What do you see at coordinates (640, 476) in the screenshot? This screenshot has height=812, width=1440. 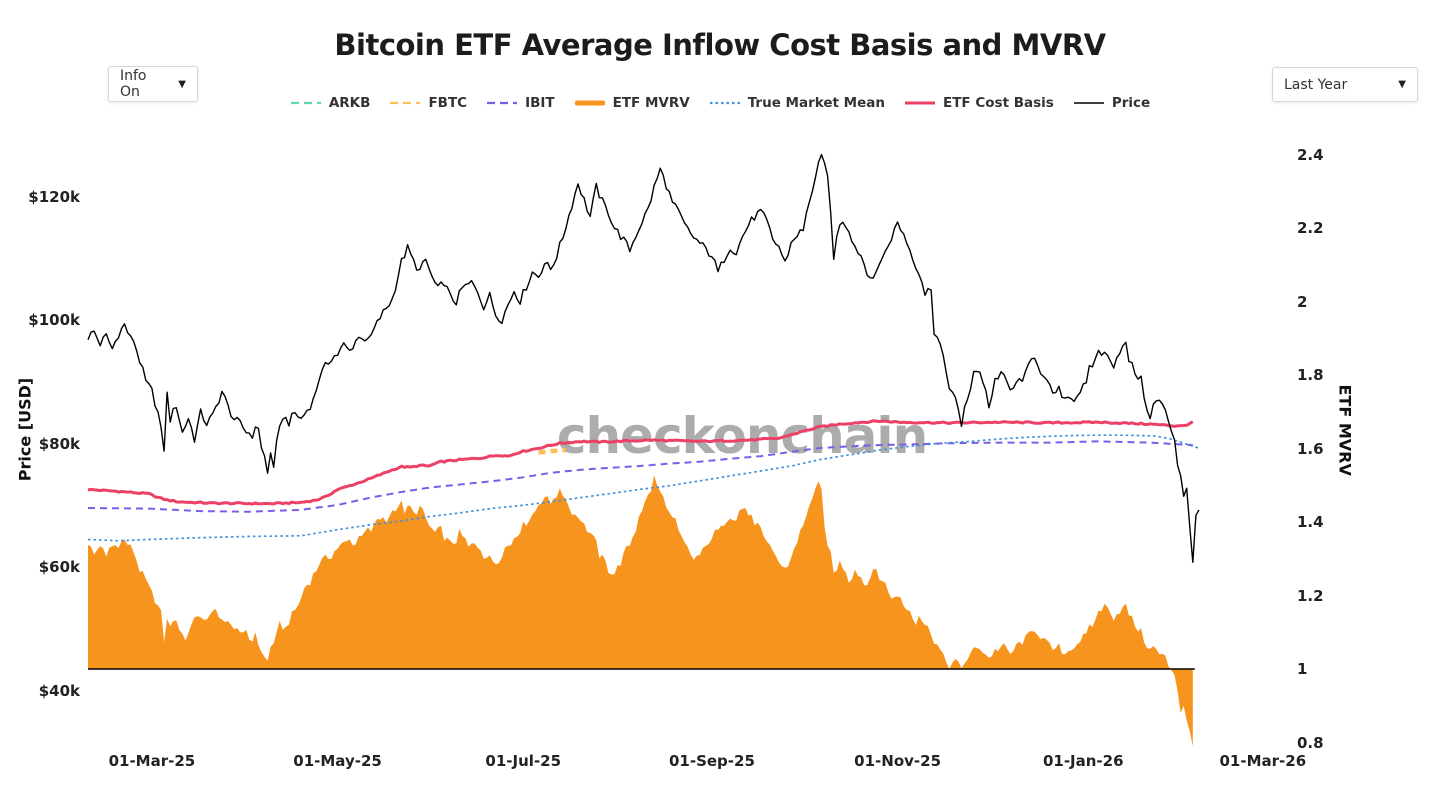 I see `series-ibit` at bounding box center [640, 476].